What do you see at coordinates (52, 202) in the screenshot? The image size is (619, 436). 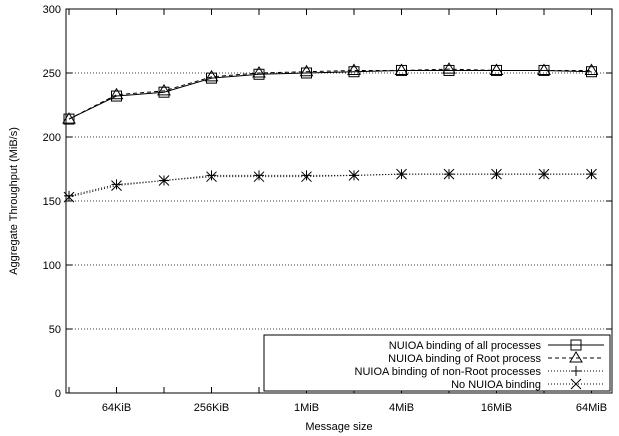 I see `y-tick-label: 150` at bounding box center [52, 202].